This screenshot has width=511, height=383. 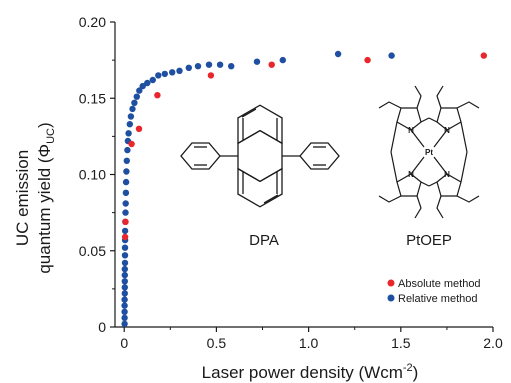 What do you see at coordinates (92, 251) in the screenshot?
I see `y-tick-label: 0.05` at bounding box center [92, 251].